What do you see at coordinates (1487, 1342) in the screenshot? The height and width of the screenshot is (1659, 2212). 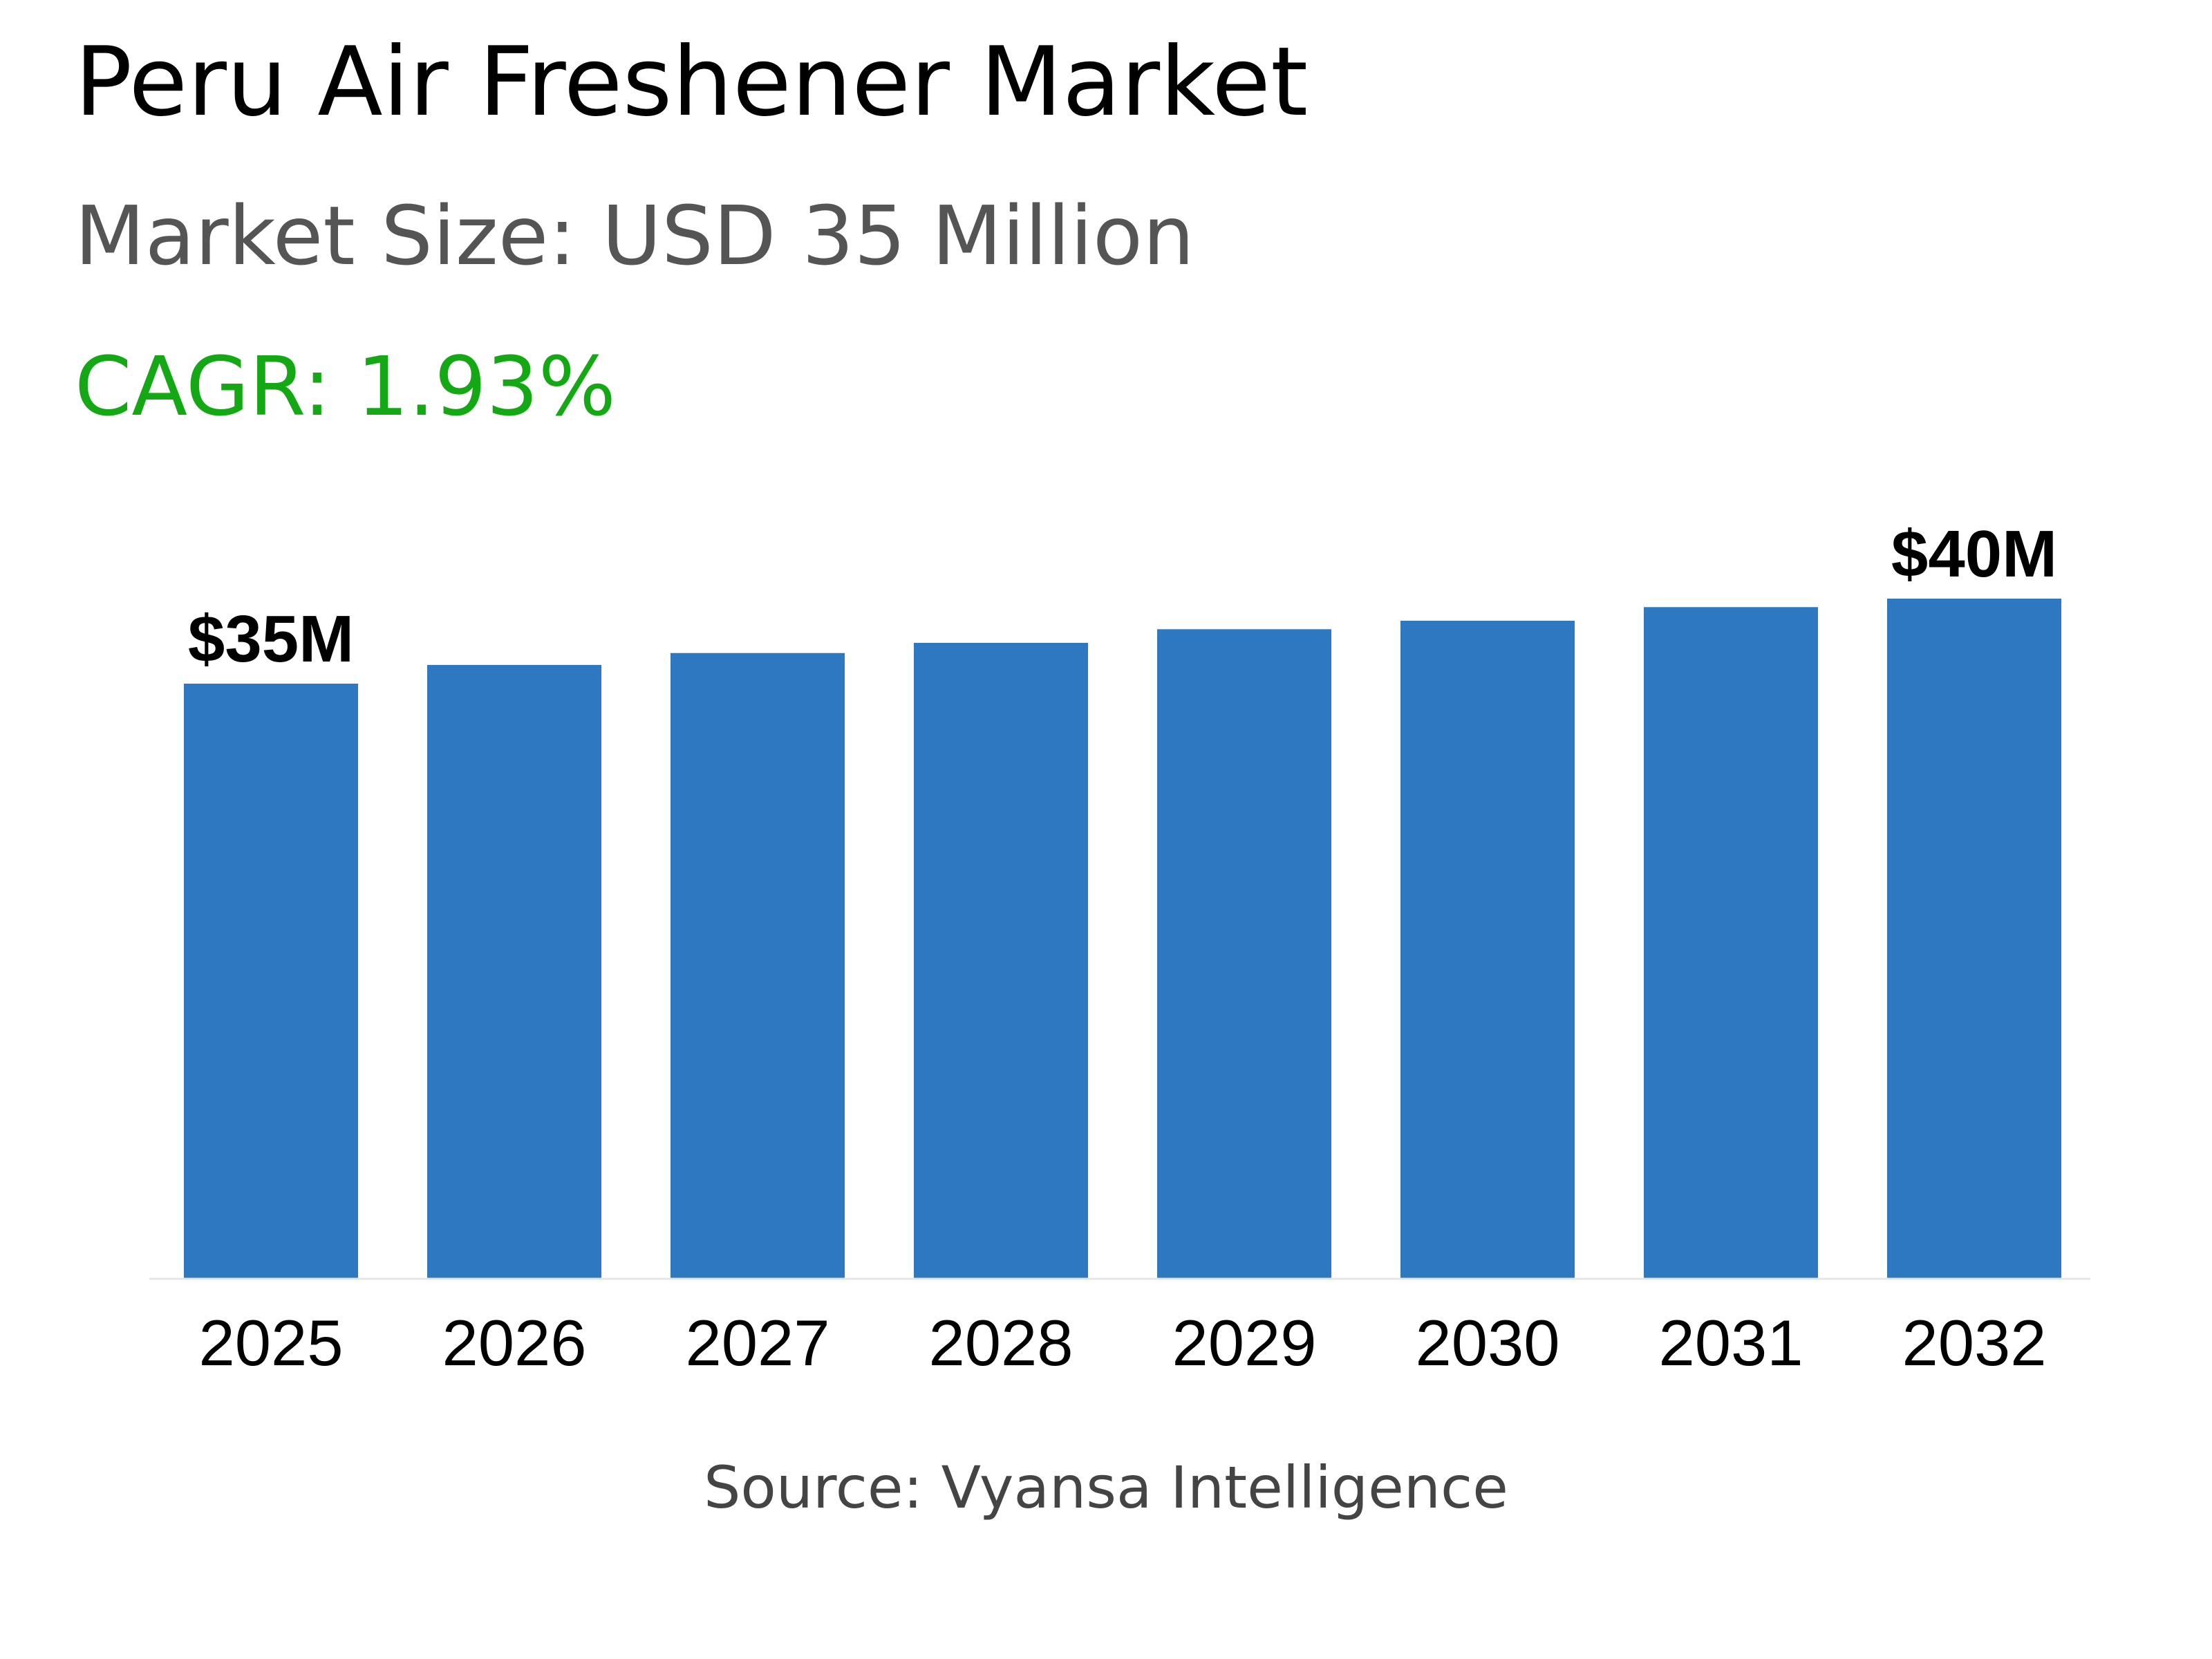 I see `x-tick-label-2030: 2030` at bounding box center [1487, 1342].